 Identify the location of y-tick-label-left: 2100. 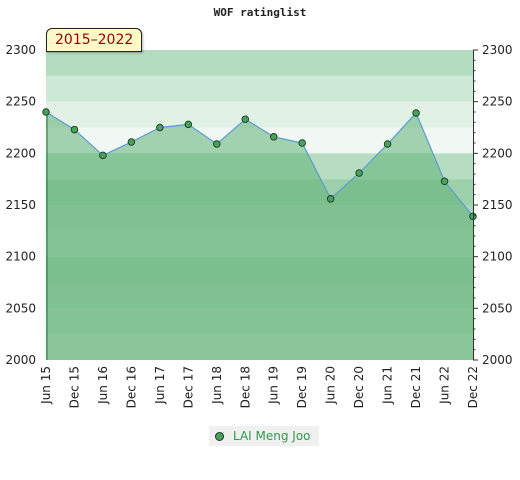
(20, 257).